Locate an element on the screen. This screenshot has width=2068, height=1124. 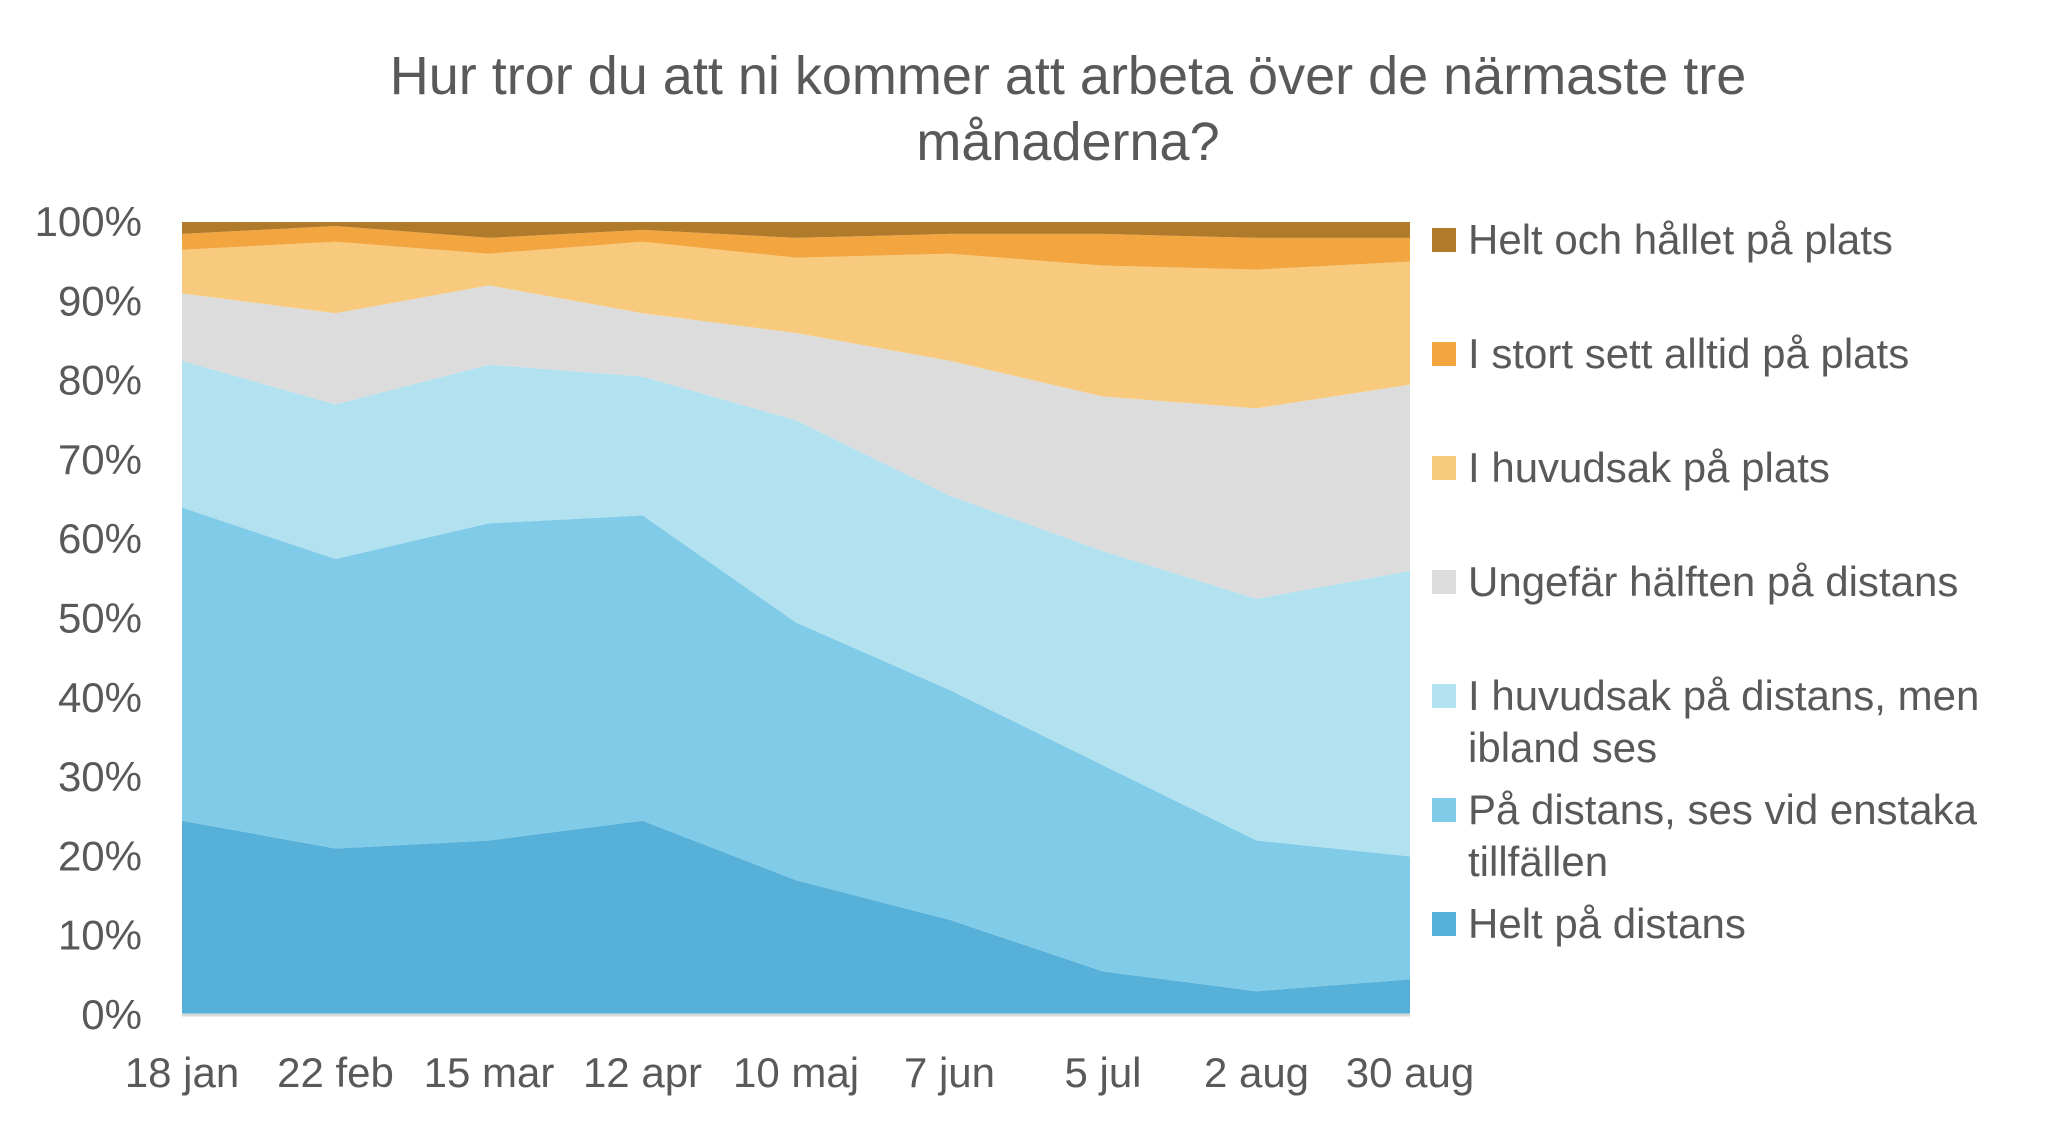
y-tick-label: 10% is located at coordinates (100, 935).